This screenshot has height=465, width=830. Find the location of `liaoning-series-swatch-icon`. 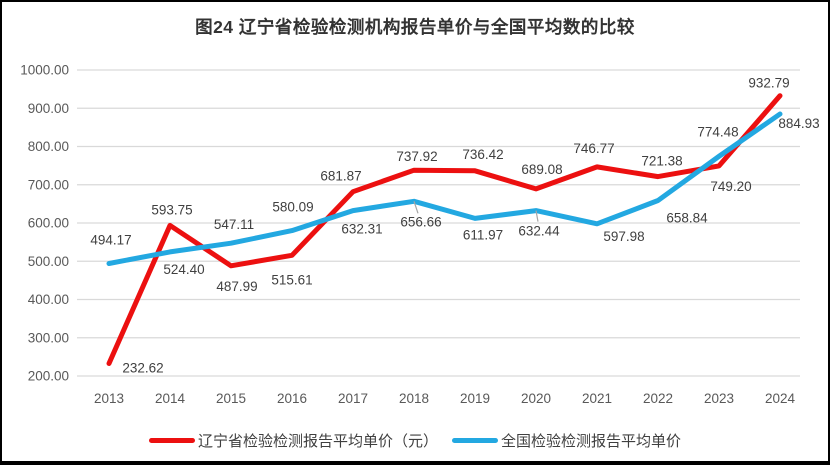

liaoning-series-swatch-icon is located at coordinates (171, 440).